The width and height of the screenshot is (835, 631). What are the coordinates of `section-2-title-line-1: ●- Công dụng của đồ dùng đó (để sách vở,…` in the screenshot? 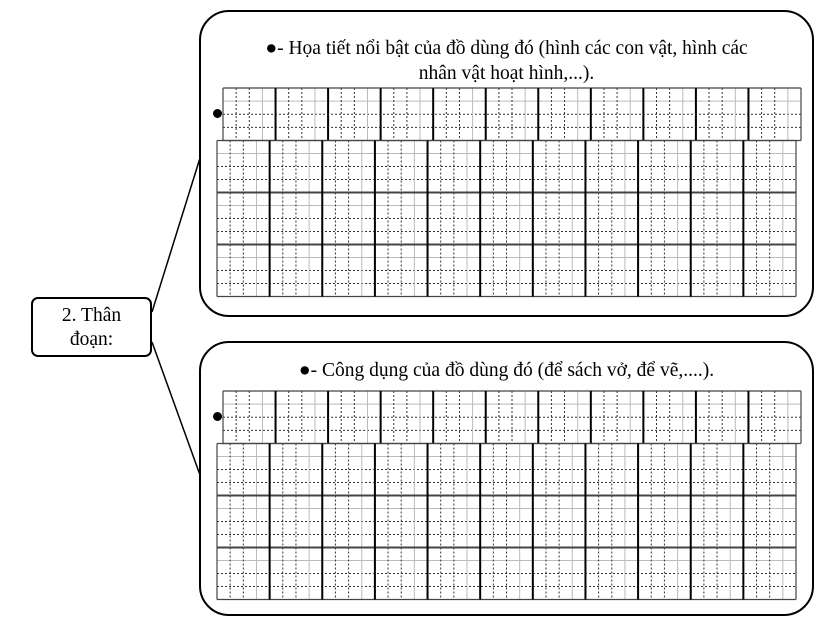 It's located at (506, 370).